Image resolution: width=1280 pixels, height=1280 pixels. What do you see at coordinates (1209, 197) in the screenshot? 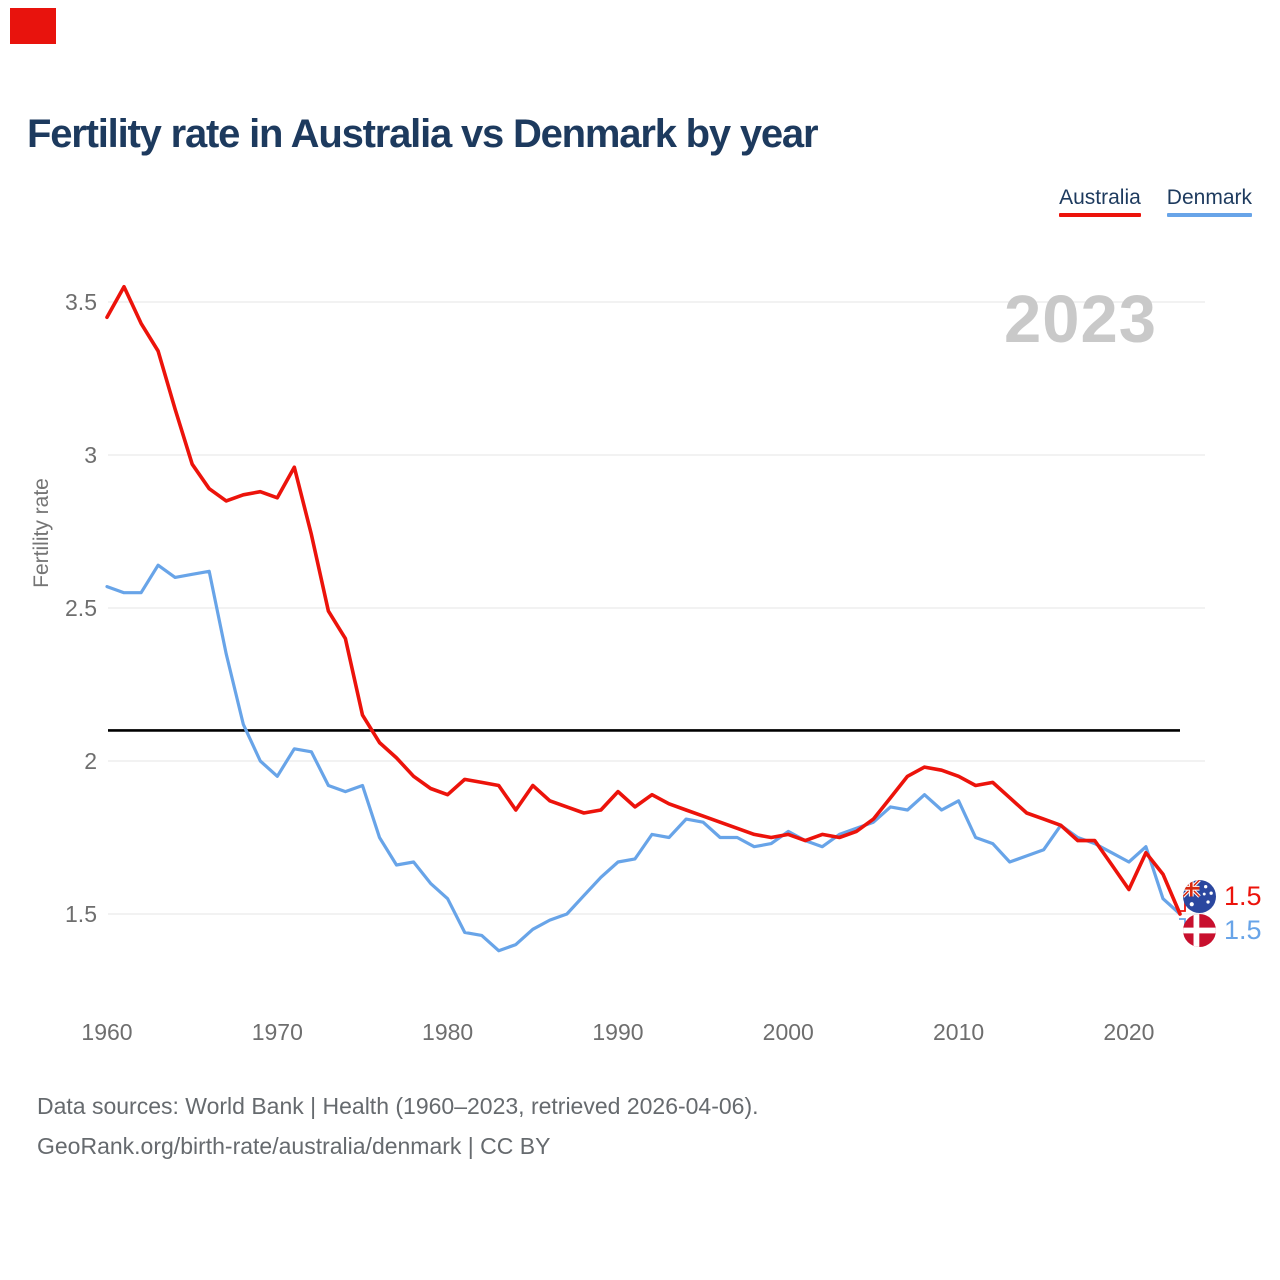
I see `legend-label-denmark: Denmark` at bounding box center [1209, 197].